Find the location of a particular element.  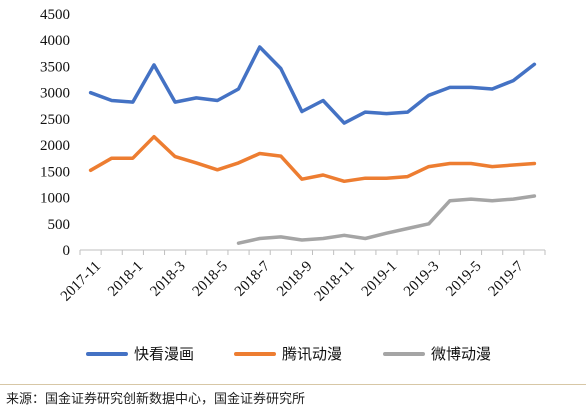

source-divider is located at coordinates (293, 384).